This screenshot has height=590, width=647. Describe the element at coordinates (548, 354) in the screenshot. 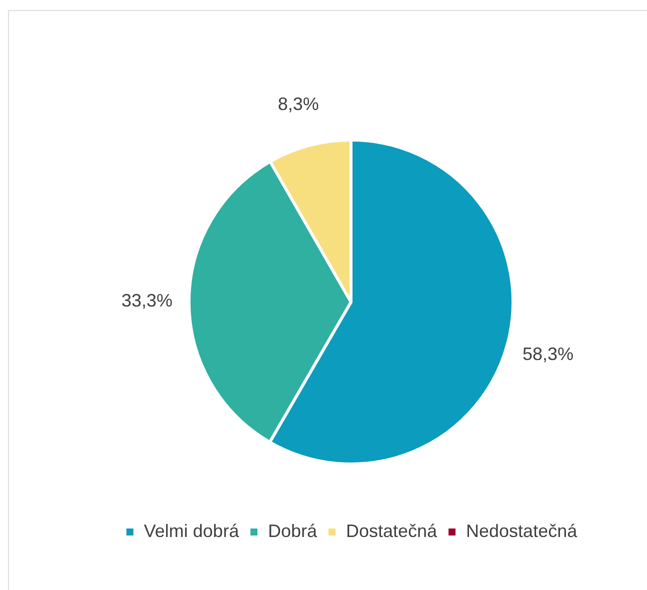

I see `data-label: 58,3%` at that location.